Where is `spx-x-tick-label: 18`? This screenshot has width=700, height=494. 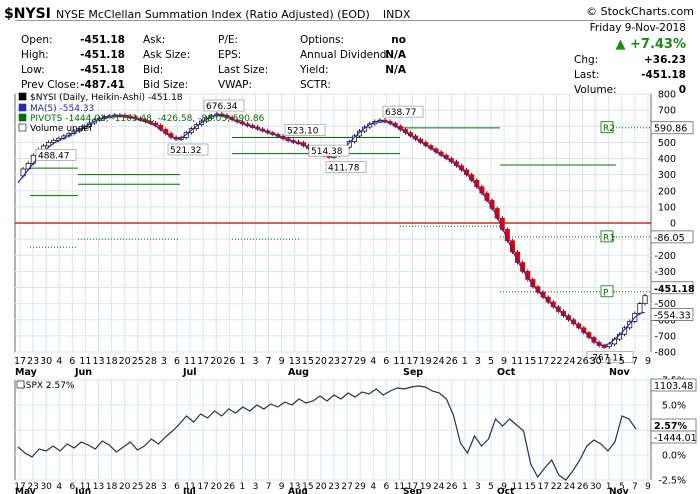 spx-x-tick-label: 18 is located at coordinates (112, 487).